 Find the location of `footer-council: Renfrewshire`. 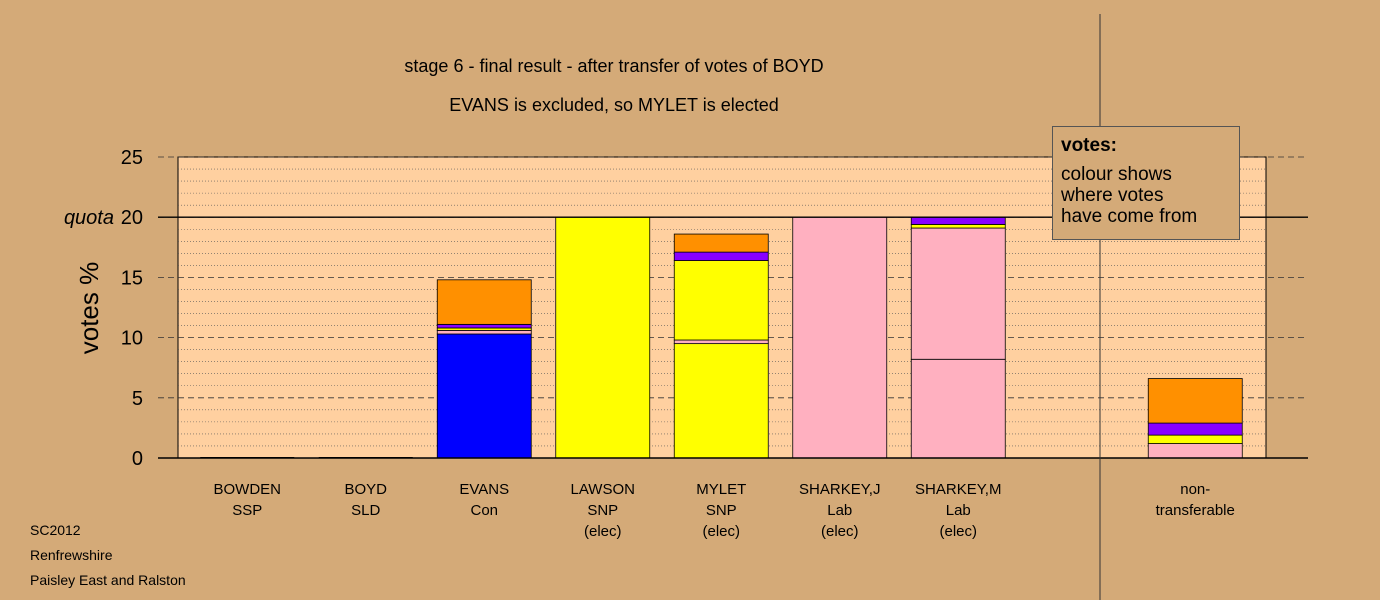

footer-council: Renfrewshire is located at coordinates (71, 555).